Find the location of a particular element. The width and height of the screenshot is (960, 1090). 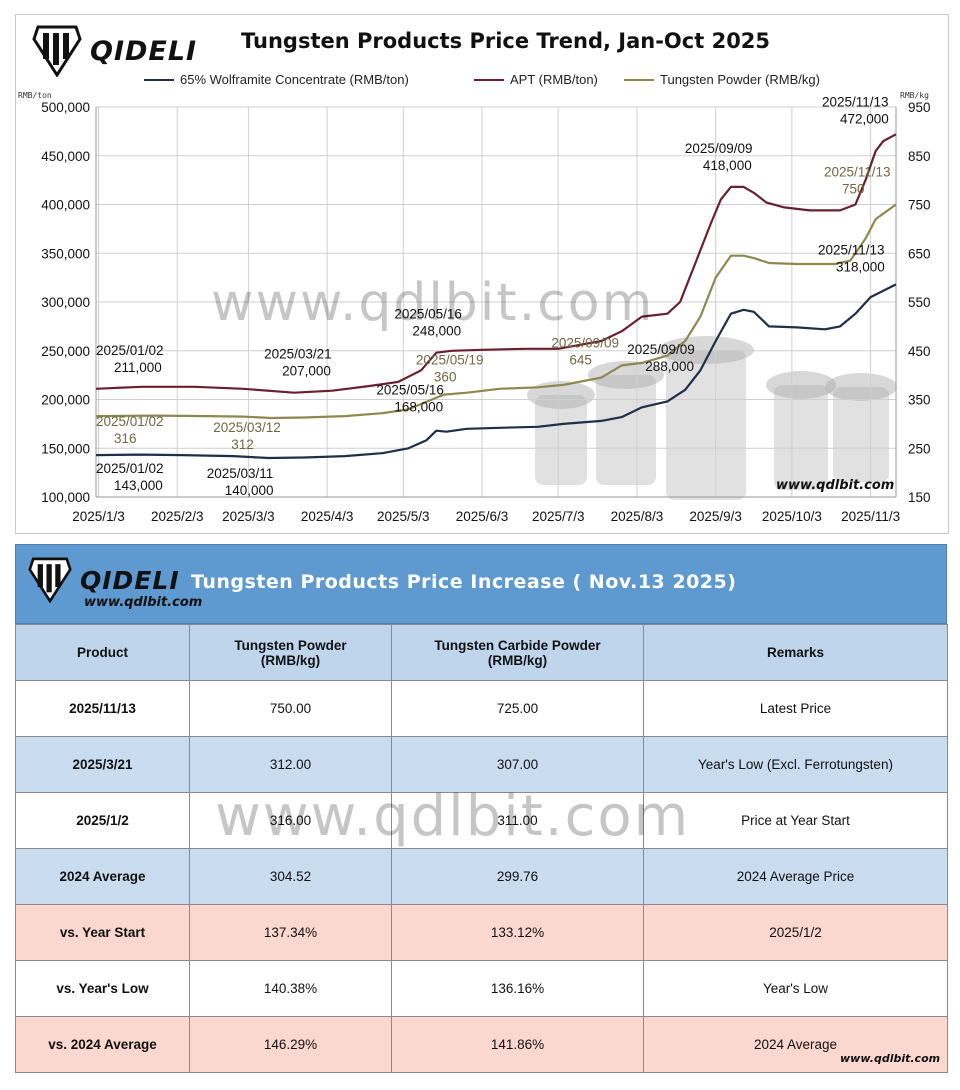

legend-item-tungsten-powder: Tungsten Powder (RMB/kg) is located at coordinates (722, 79).